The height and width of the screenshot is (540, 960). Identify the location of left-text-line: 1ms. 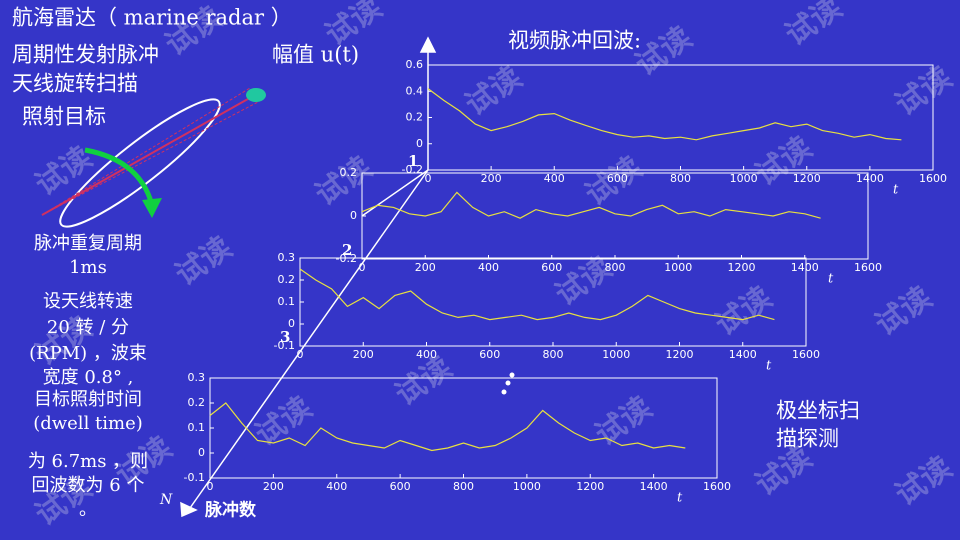
(88, 267).